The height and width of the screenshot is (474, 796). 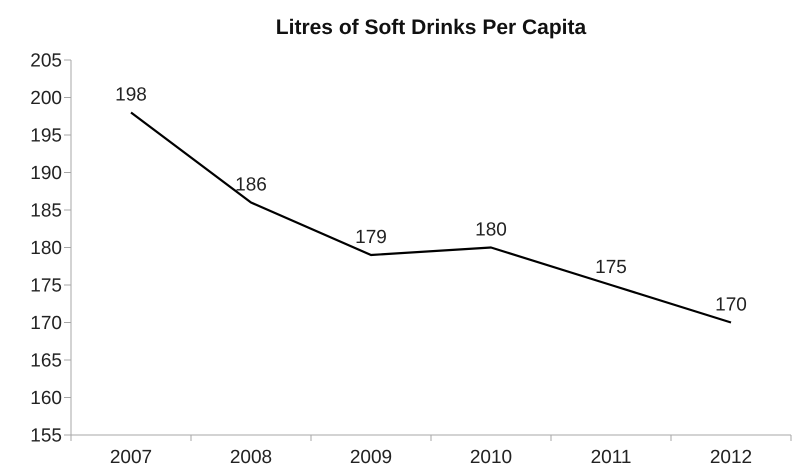 What do you see at coordinates (251, 457) in the screenshot?
I see `x-tick-label: 2008` at bounding box center [251, 457].